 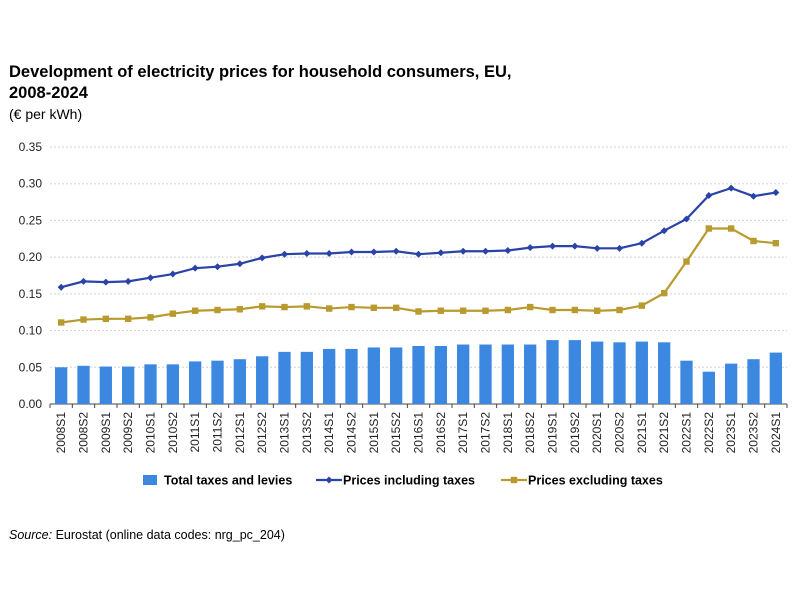 What do you see at coordinates (285, 433) in the screenshot?
I see `x-tick-label: 2013S1` at bounding box center [285, 433].